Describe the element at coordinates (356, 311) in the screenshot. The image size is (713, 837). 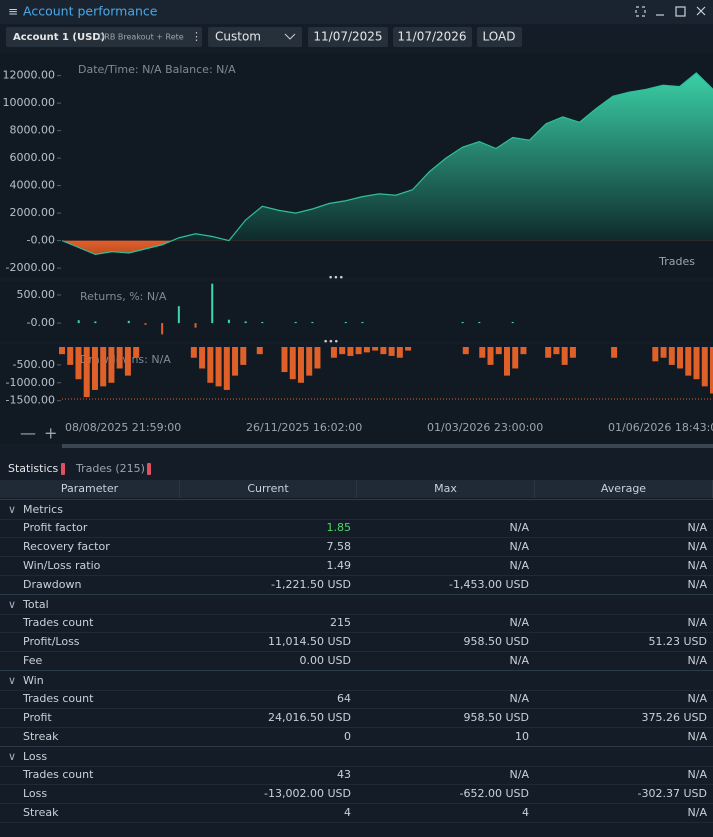
I see `returns-panel` at that location.